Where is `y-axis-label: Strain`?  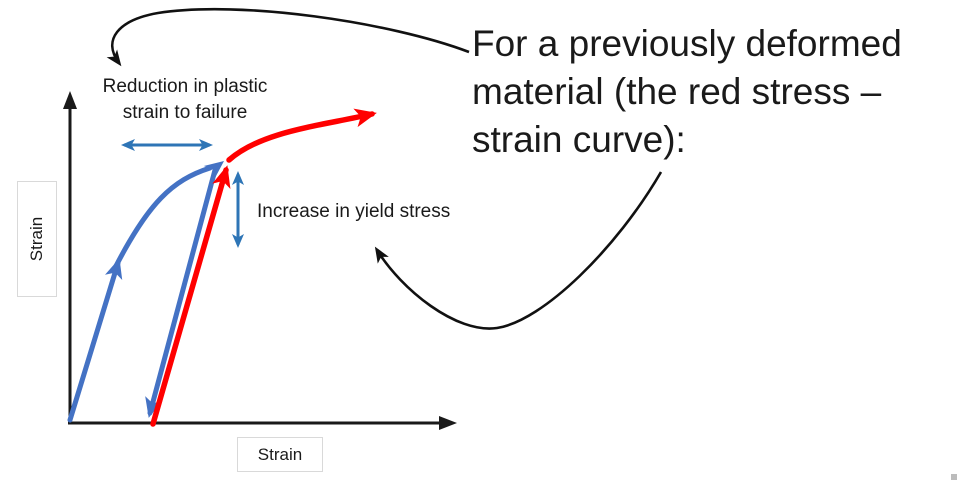
y-axis-label: Strain is located at coordinates (37, 239).